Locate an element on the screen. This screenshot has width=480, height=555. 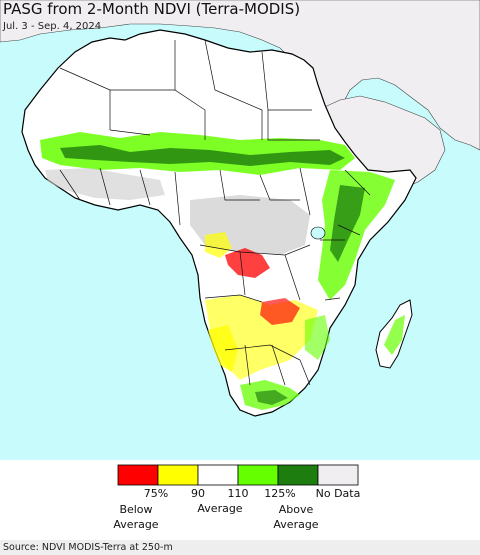
legend-average: Average is located at coordinates (220, 508).